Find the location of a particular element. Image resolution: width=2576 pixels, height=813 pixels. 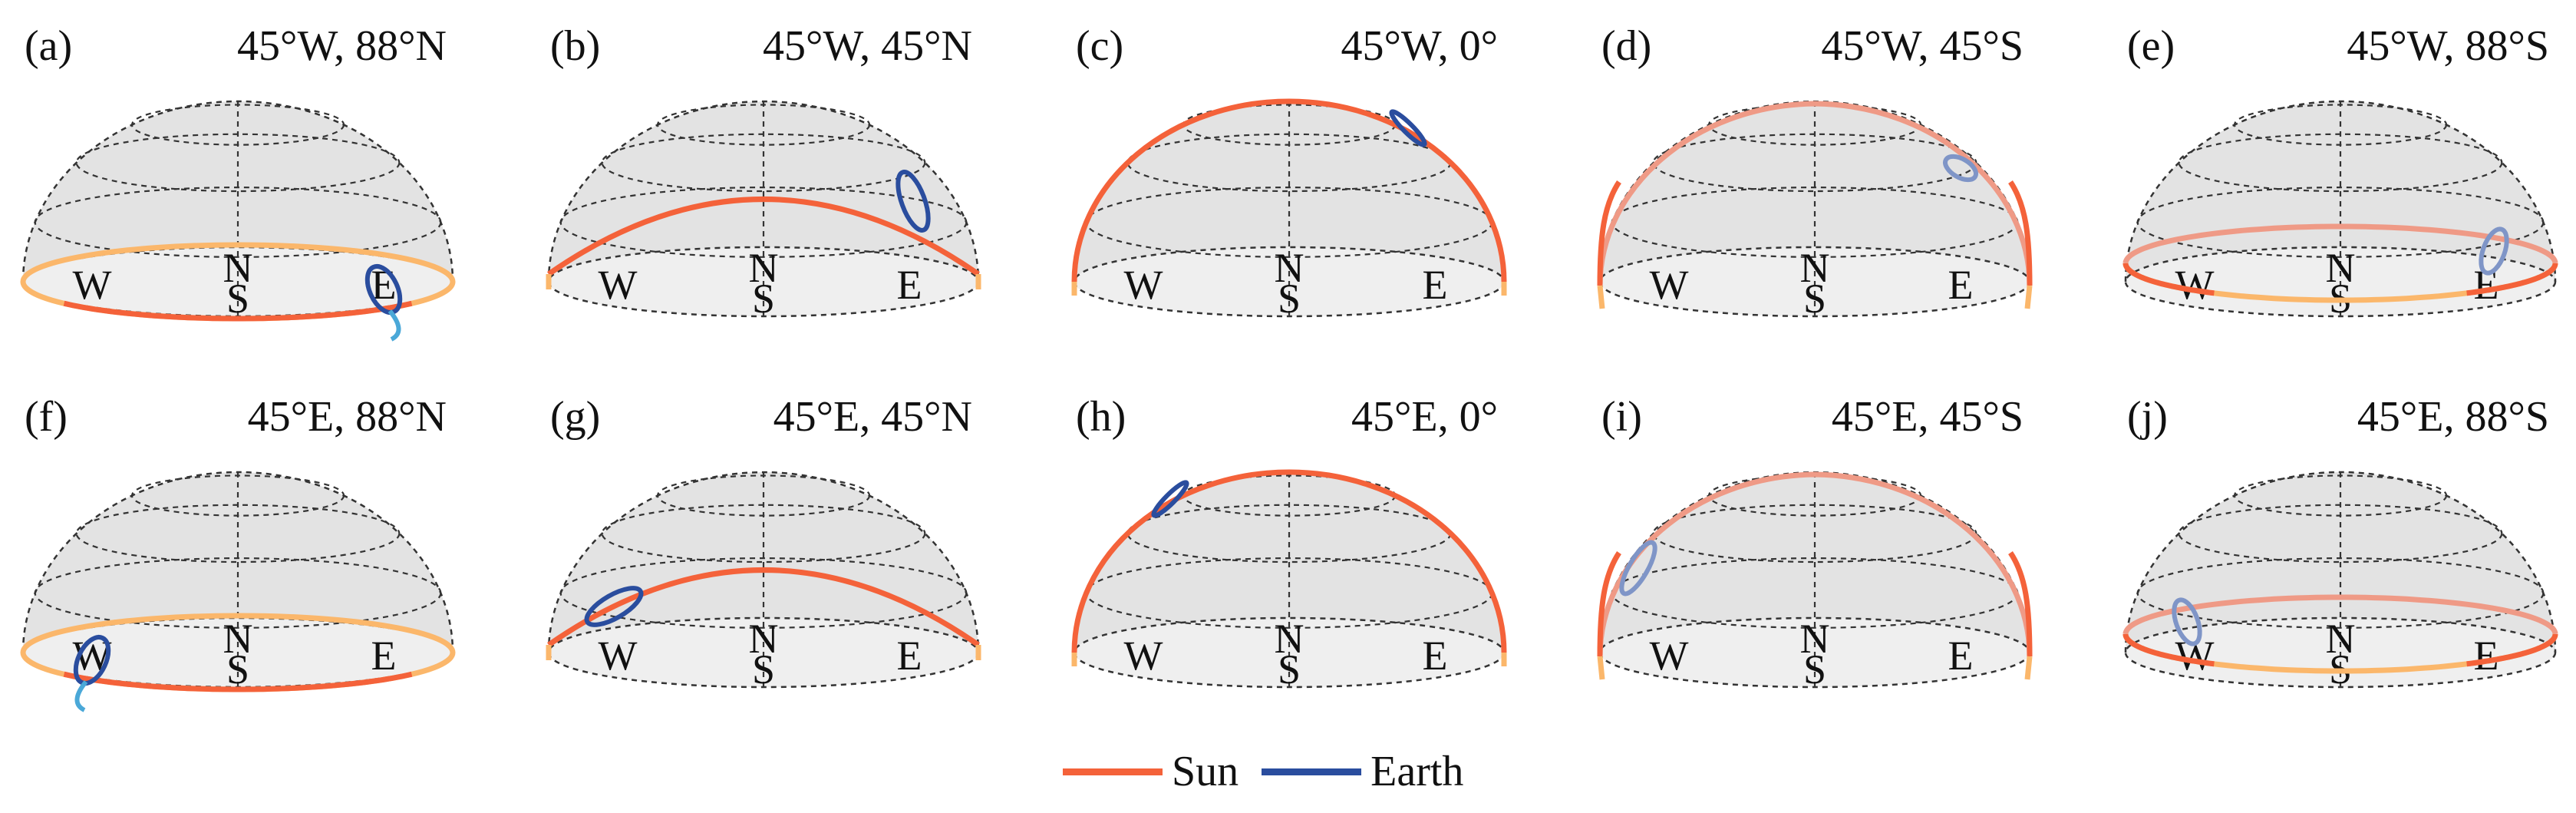

panel-coordinate: 45°E, 45°S is located at coordinates (1927, 417).